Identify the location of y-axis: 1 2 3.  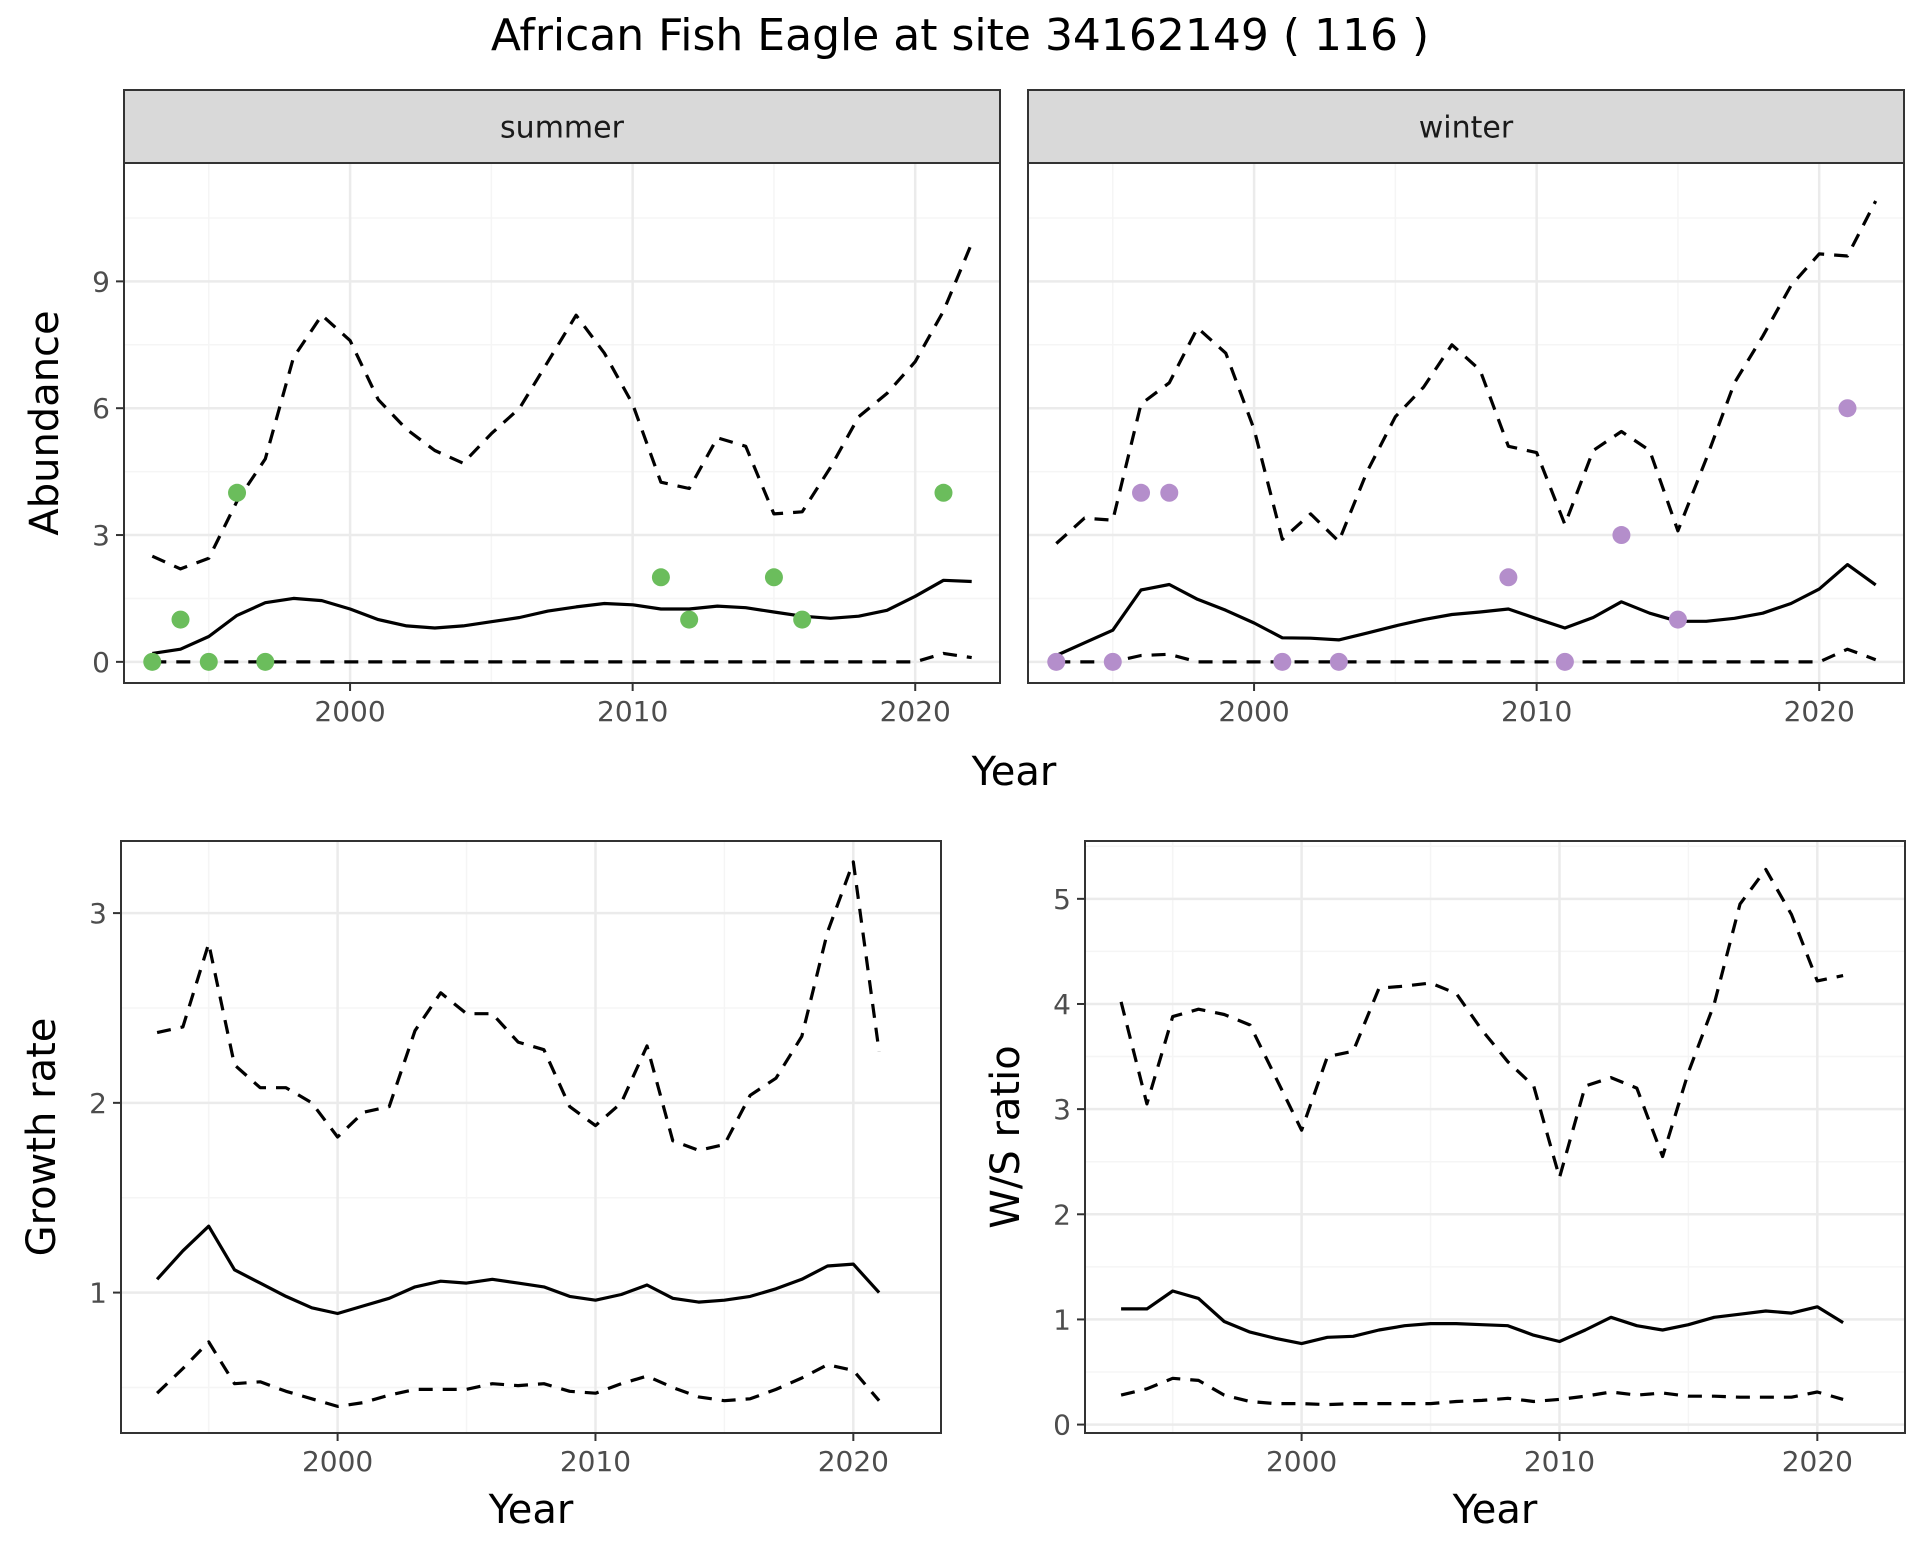
(105, 1103).